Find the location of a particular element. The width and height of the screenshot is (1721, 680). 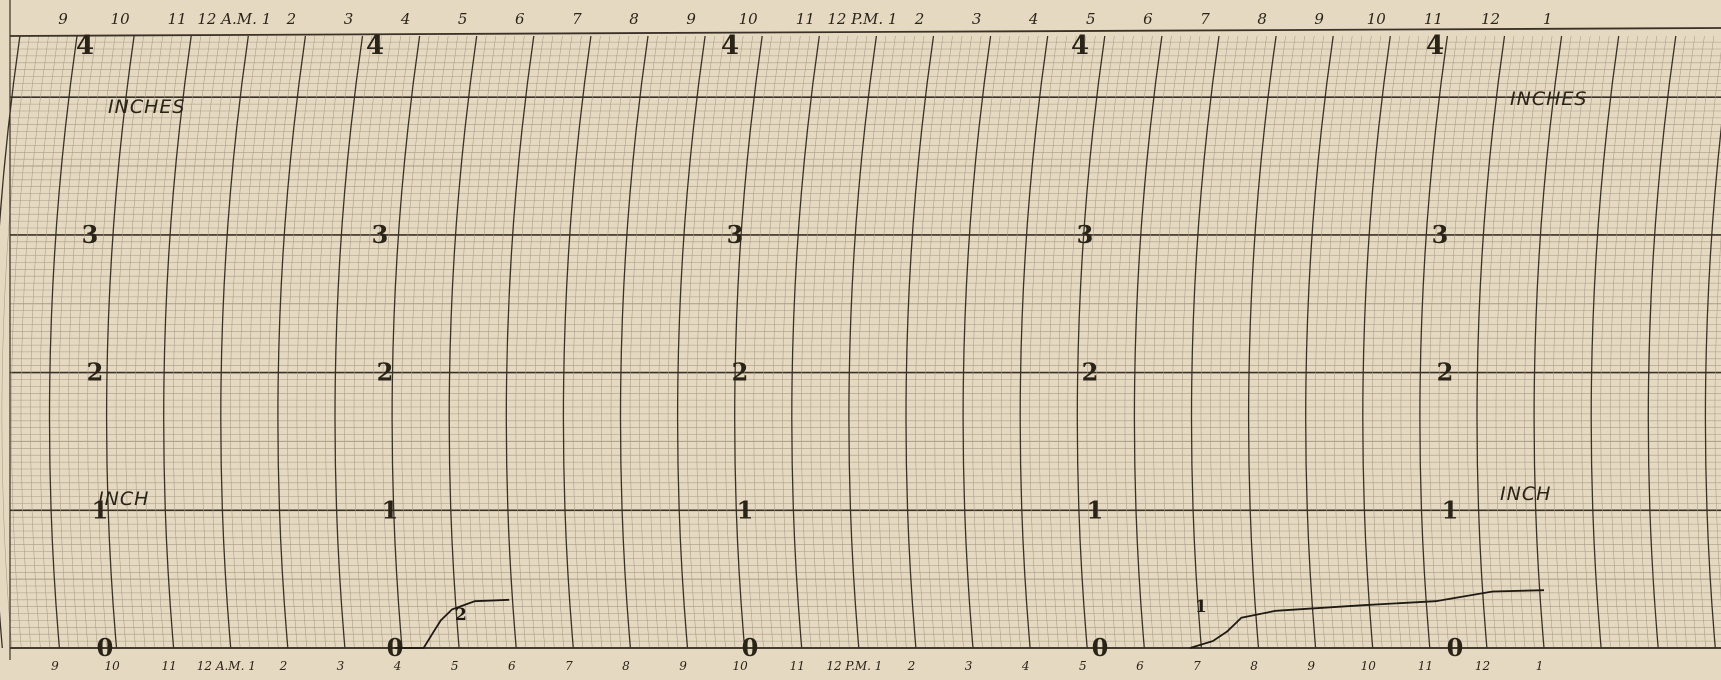

trace-label: 1 is located at coordinates (1201, 607).